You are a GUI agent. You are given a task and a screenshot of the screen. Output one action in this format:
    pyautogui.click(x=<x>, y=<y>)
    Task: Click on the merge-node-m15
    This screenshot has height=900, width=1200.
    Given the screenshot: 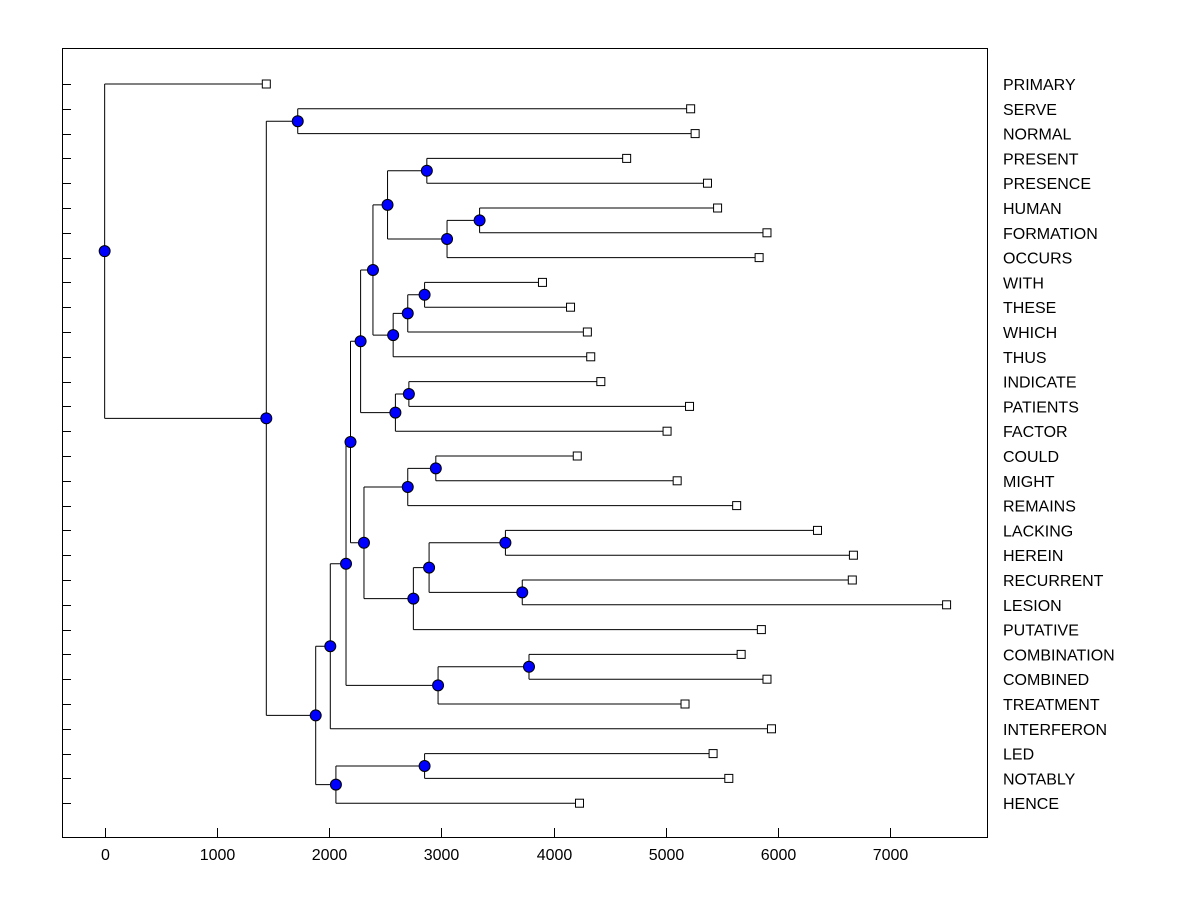 What is the action you would take?
    pyautogui.click(x=505, y=542)
    